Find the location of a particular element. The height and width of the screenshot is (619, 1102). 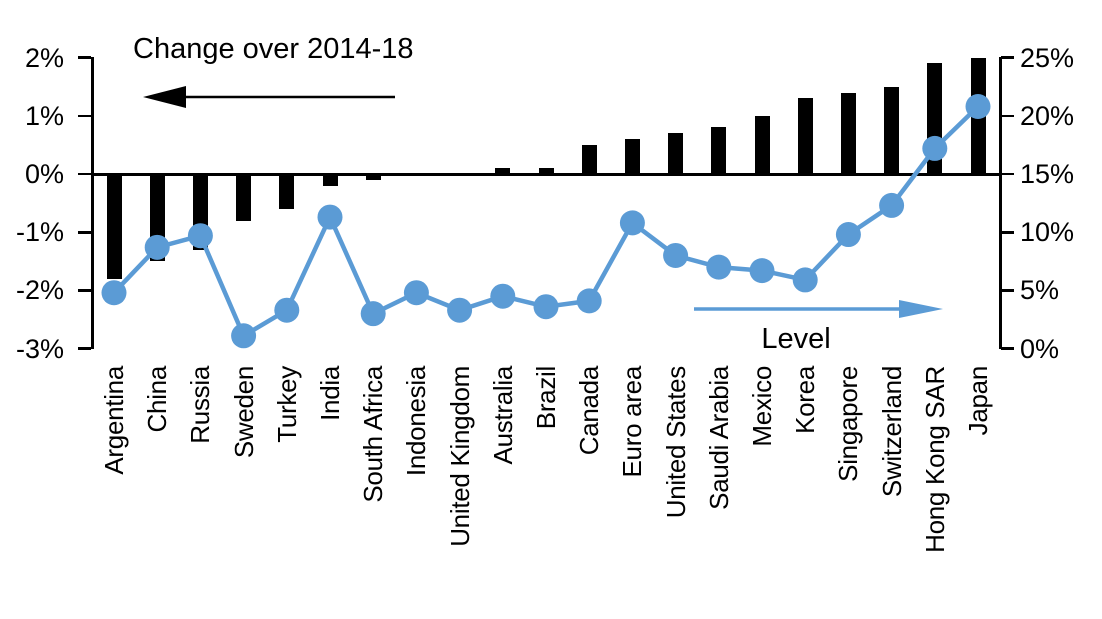

level-point-japan is located at coordinates (978, 106).